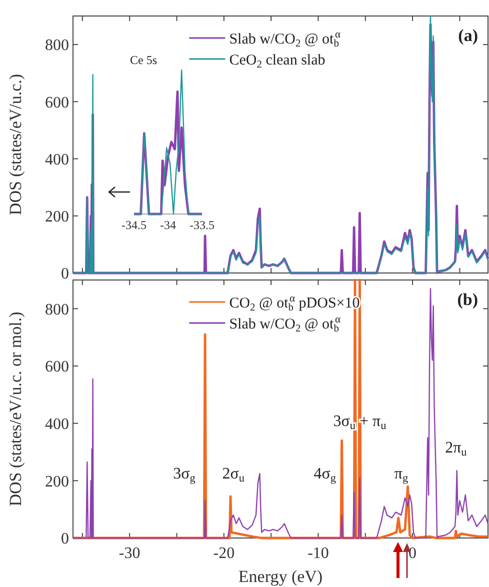  What do you see at coordinates (134, 225) in the screenshot?
I see `x-tick-label: -34.5` at bounding box center [134, 225].